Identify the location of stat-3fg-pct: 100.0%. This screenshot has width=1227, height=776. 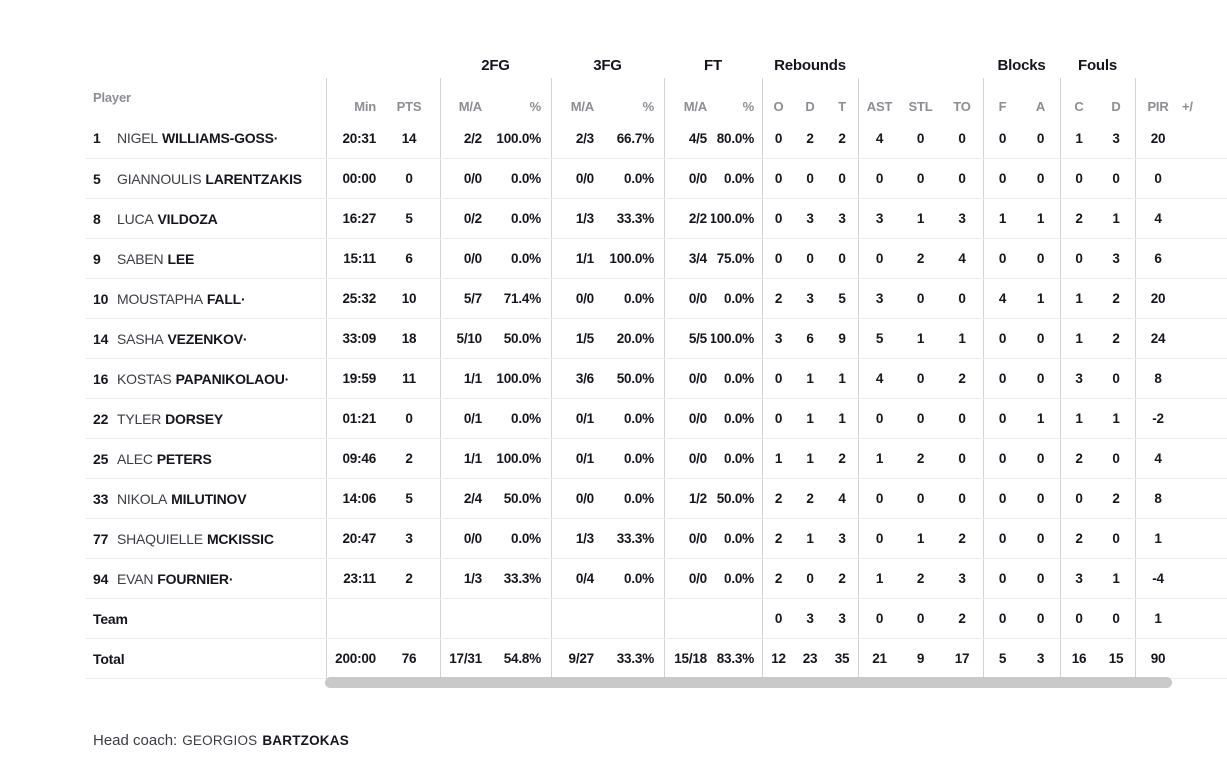
(631, 258).